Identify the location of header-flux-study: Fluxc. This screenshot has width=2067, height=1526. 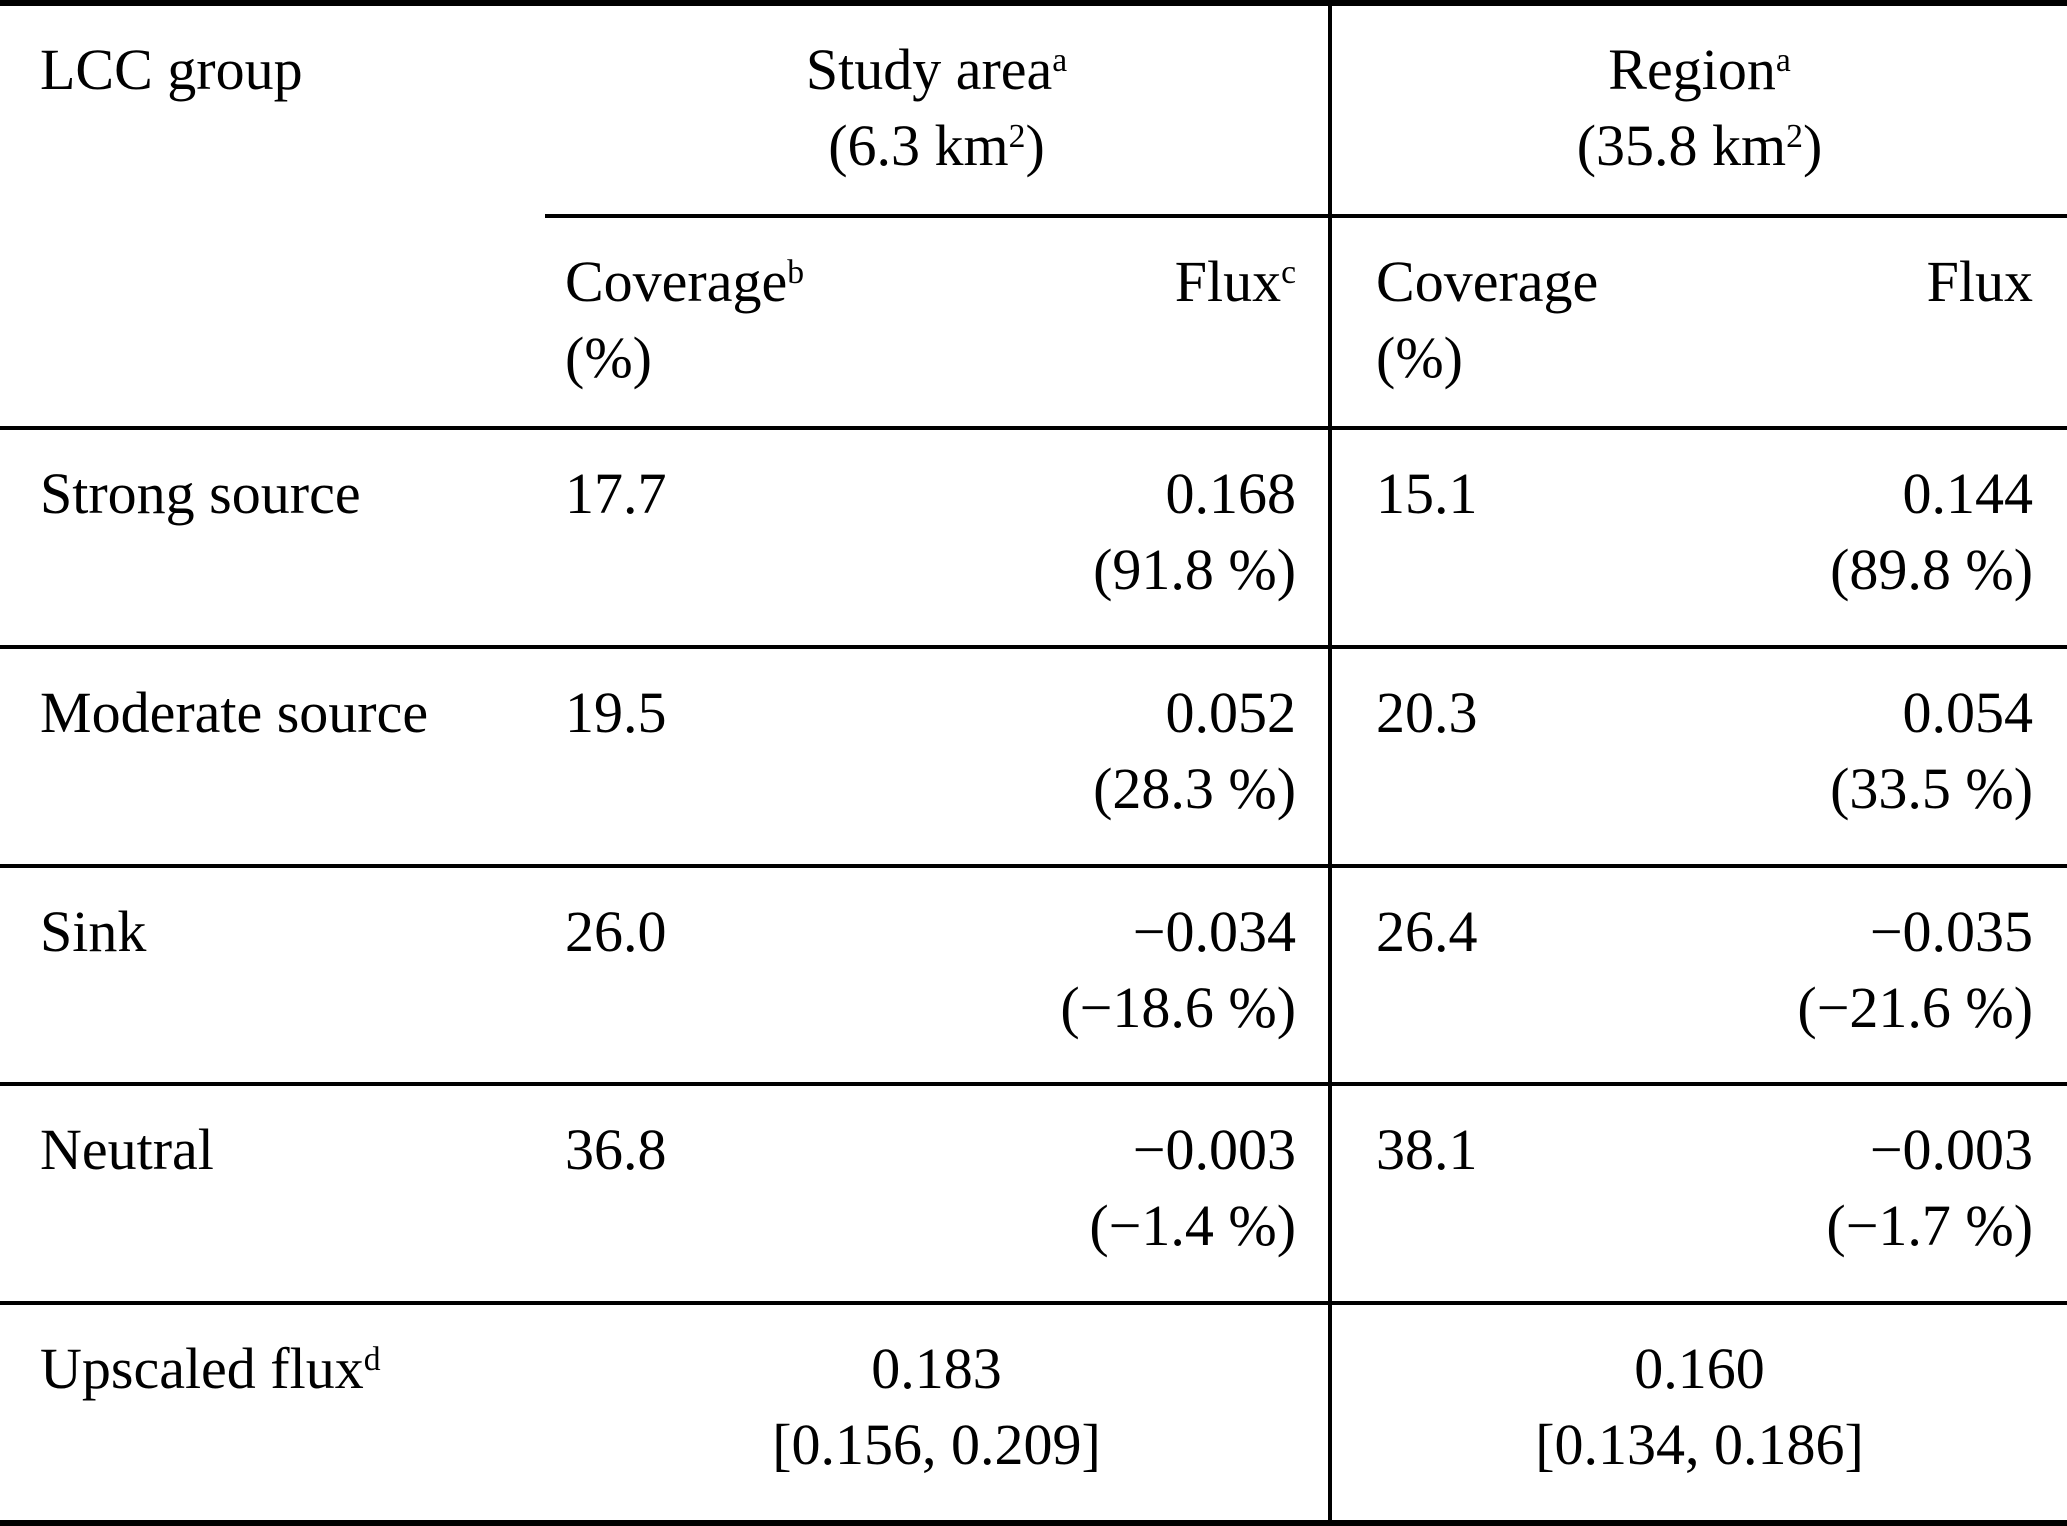
(1113, 323).